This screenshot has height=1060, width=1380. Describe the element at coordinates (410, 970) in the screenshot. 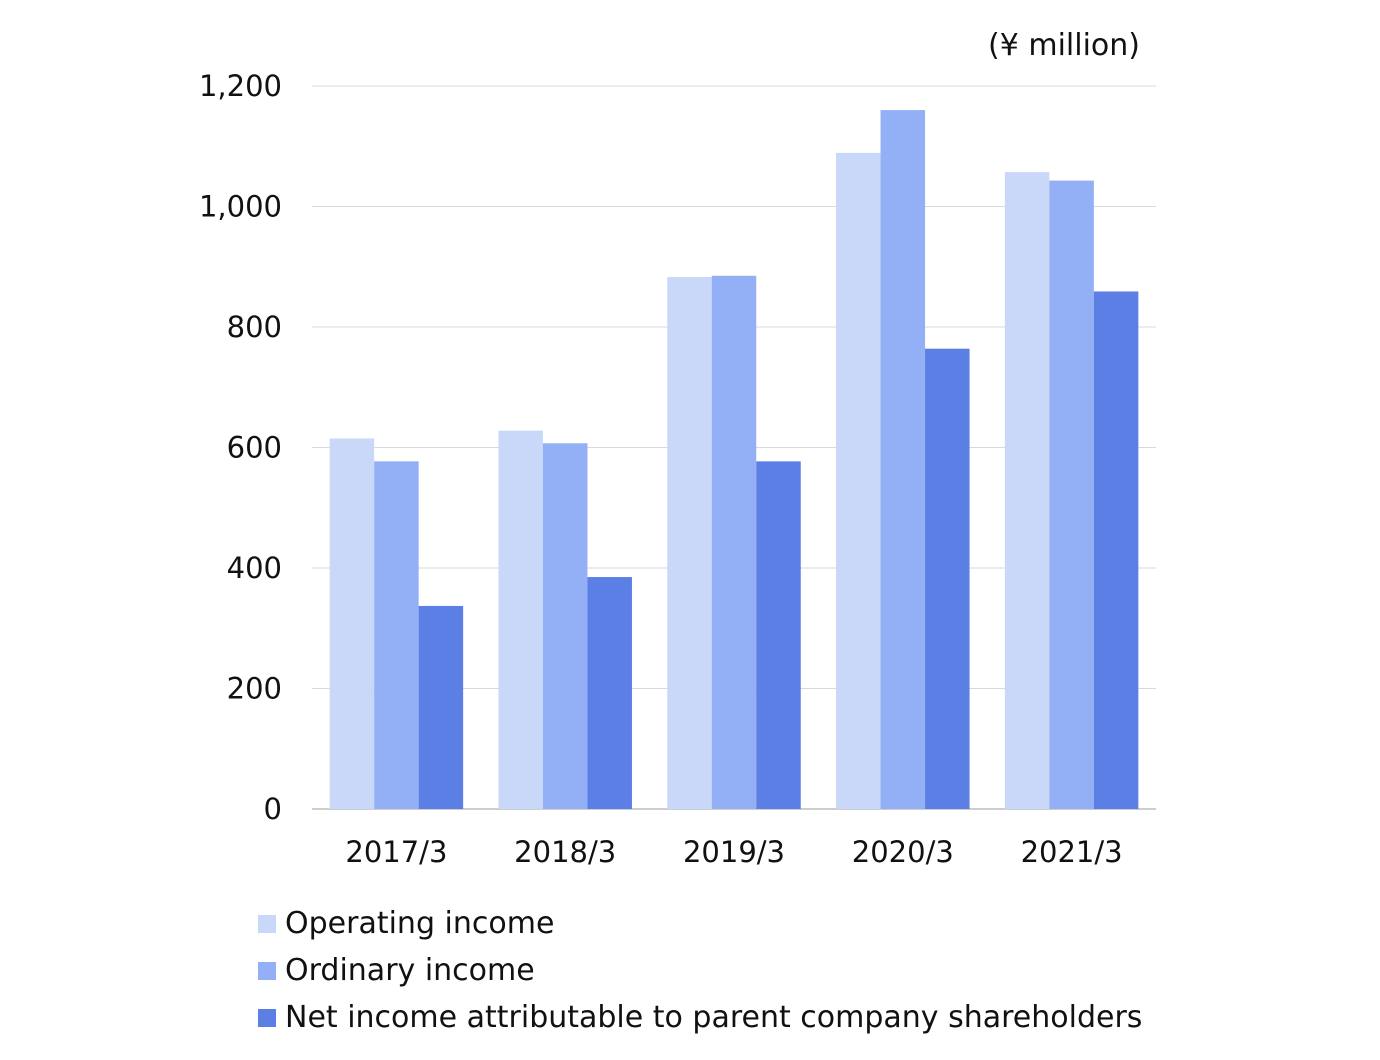

I see `legend-label: Ordinary income` at that location.